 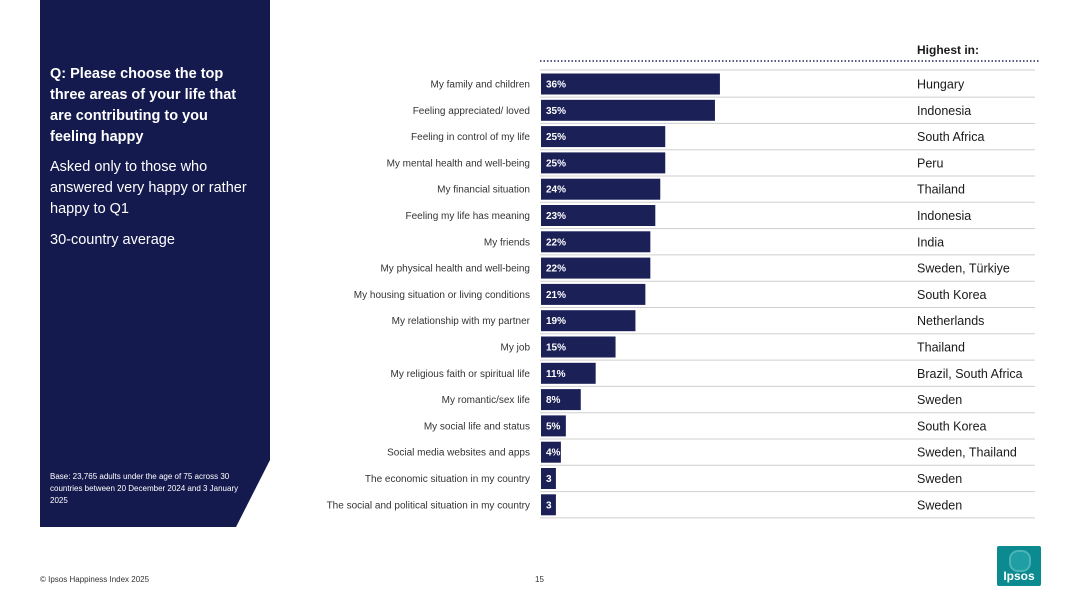 What do you see at coordinates (461, 374) in the screenshot?
I see `category-label: My religious faith or spiritual life` at bounding box center [461, 374].